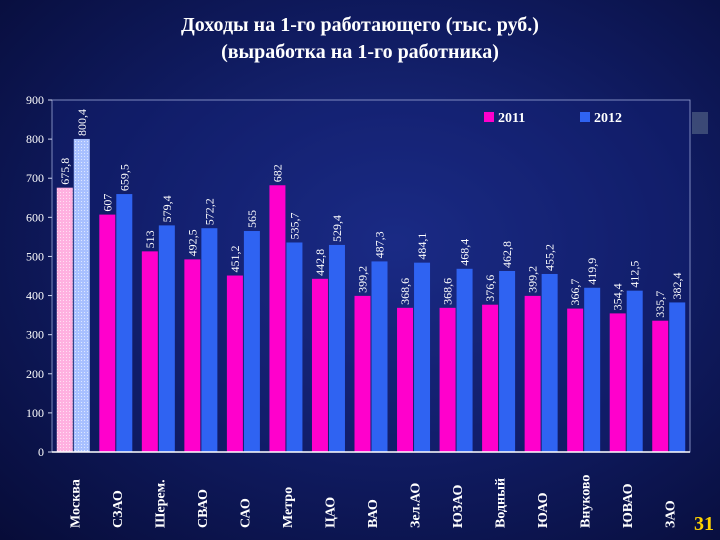 The width and height of the screenshot is (720, 540). I want to click on bar-value-label: 412,5, so click(635, 274).